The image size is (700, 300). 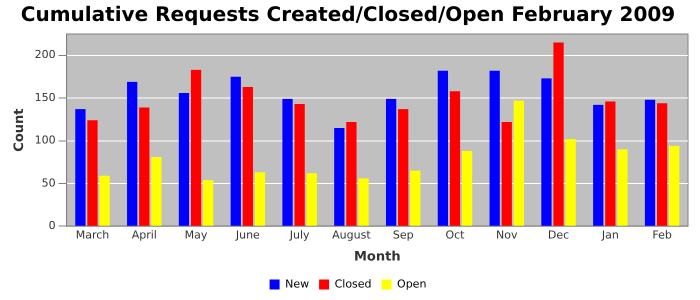 I want to click on x-tick-label: July, so click(x=299, y=235).